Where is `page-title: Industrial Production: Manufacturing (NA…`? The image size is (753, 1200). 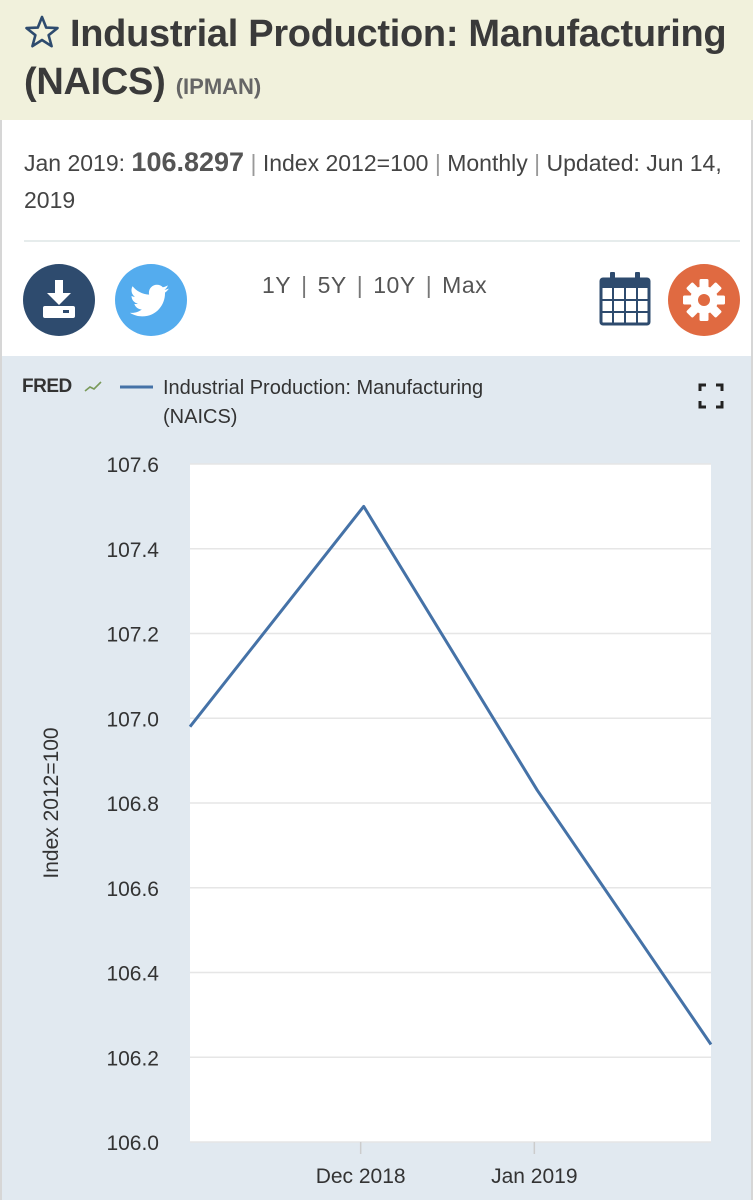
page-title: Industrial Production: Manufacturing (NA… is located at coordinates (384, 60).